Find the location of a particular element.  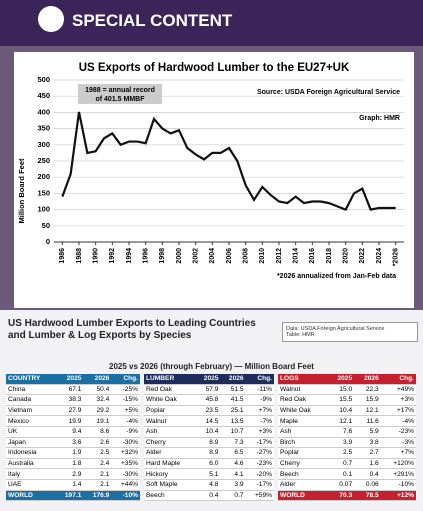

table-cell: China is located at coordinates (31, 390).